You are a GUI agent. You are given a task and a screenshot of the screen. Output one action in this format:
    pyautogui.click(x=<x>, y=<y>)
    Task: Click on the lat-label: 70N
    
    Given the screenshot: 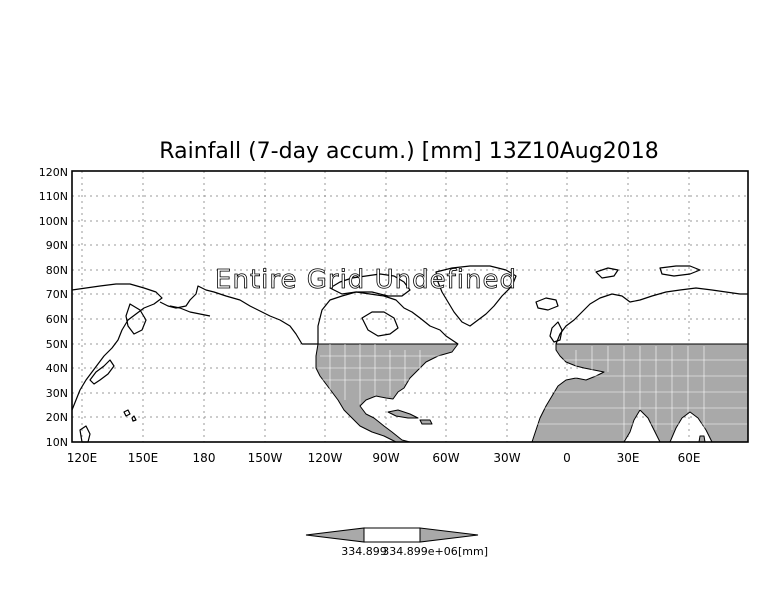 What is the action you would take?
    pyautogui.click(x=57, y=294)
    